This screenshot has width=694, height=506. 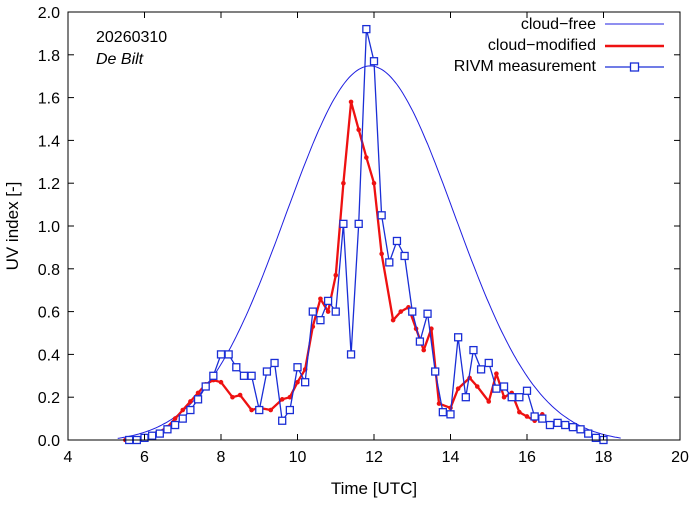 I want to click on y-axis-label: UV index [-], so click(x=12, y=226).